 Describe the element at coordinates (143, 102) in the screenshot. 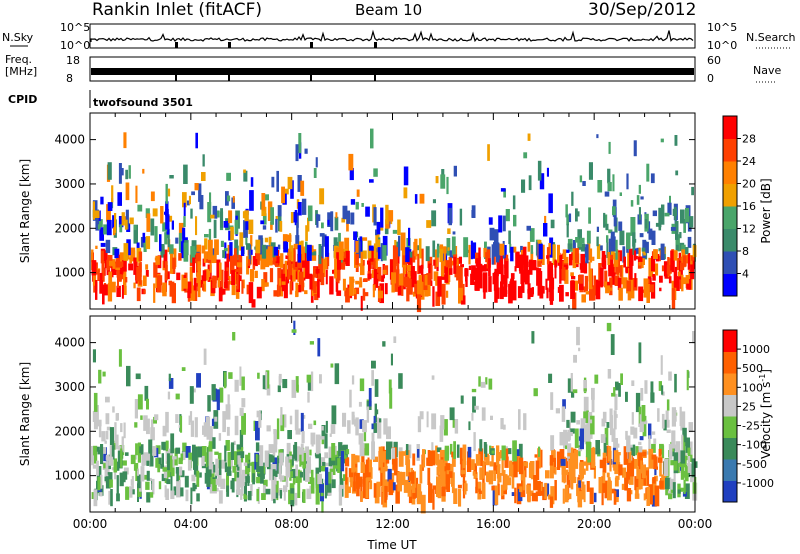

I see `cpid-program: twofsound 3501` at that location.